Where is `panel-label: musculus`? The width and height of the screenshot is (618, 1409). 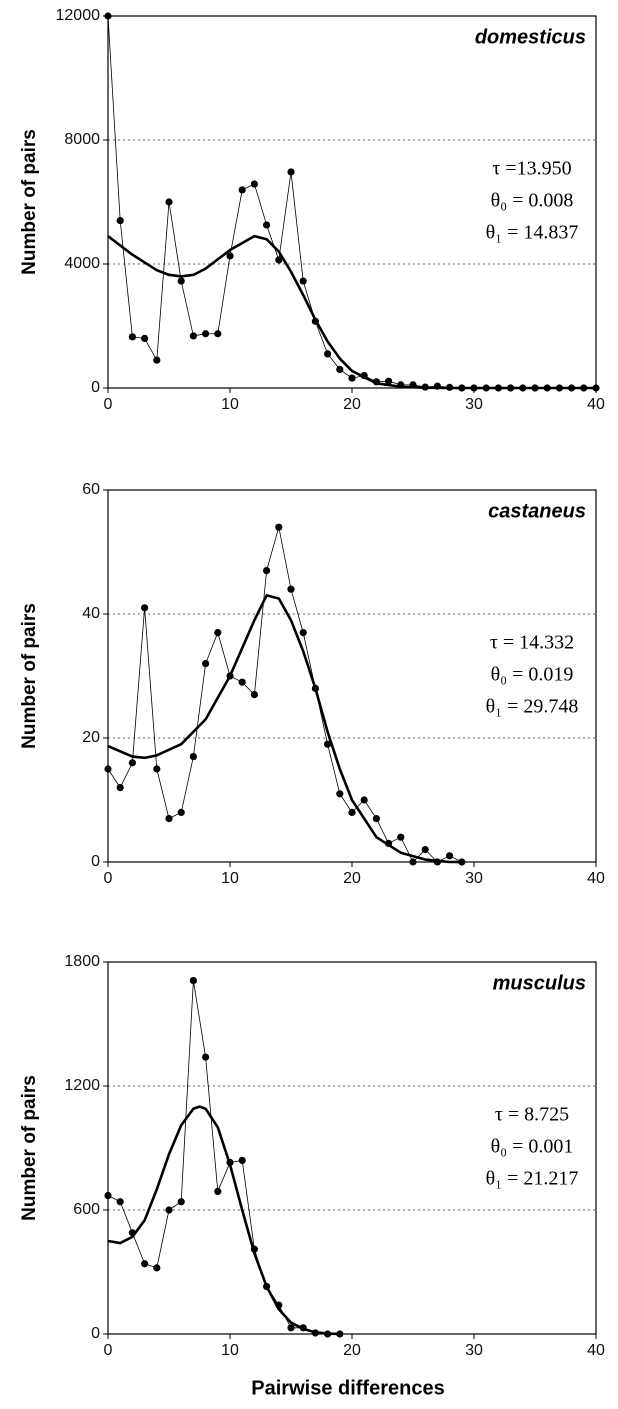 panel-label: musculus is located at coordinates (539, 983).